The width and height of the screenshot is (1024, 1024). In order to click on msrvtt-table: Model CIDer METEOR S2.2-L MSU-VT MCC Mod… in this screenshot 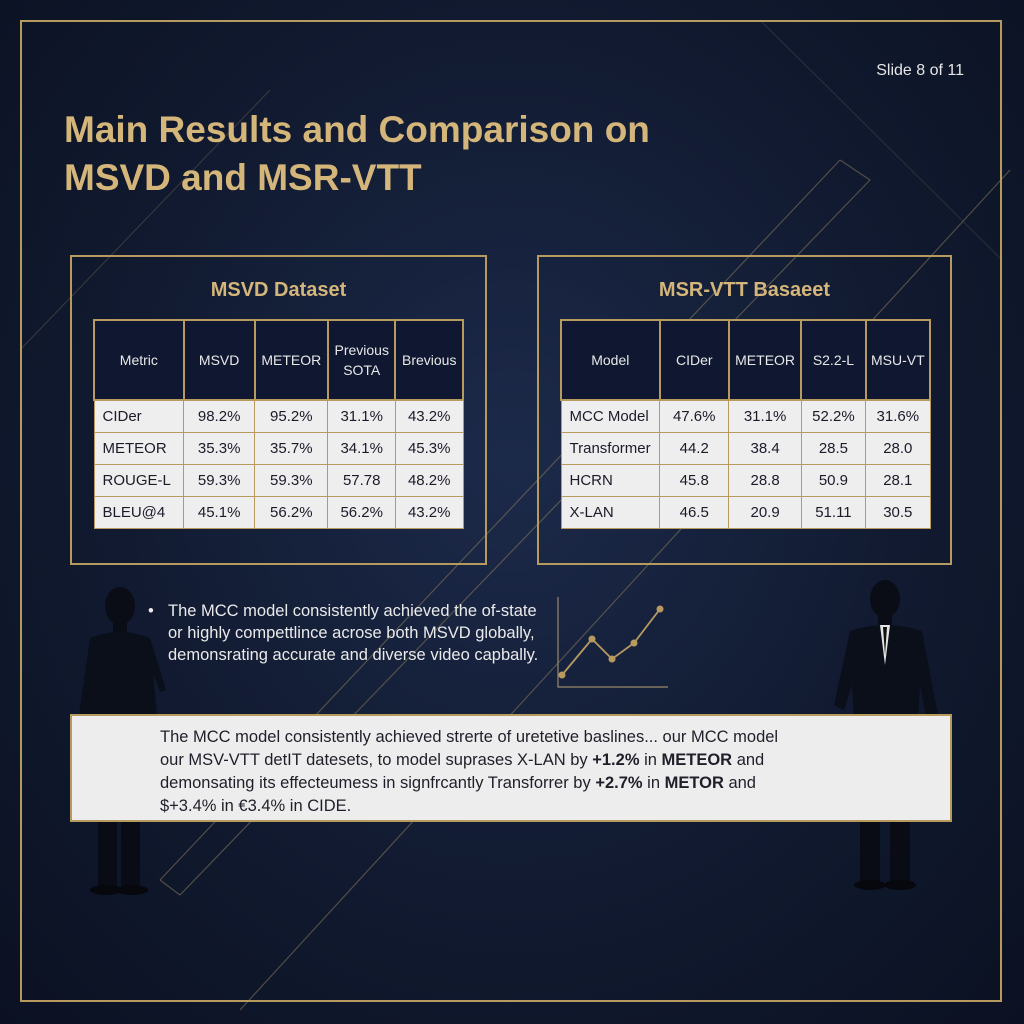, I will do `click(746, 424)`.